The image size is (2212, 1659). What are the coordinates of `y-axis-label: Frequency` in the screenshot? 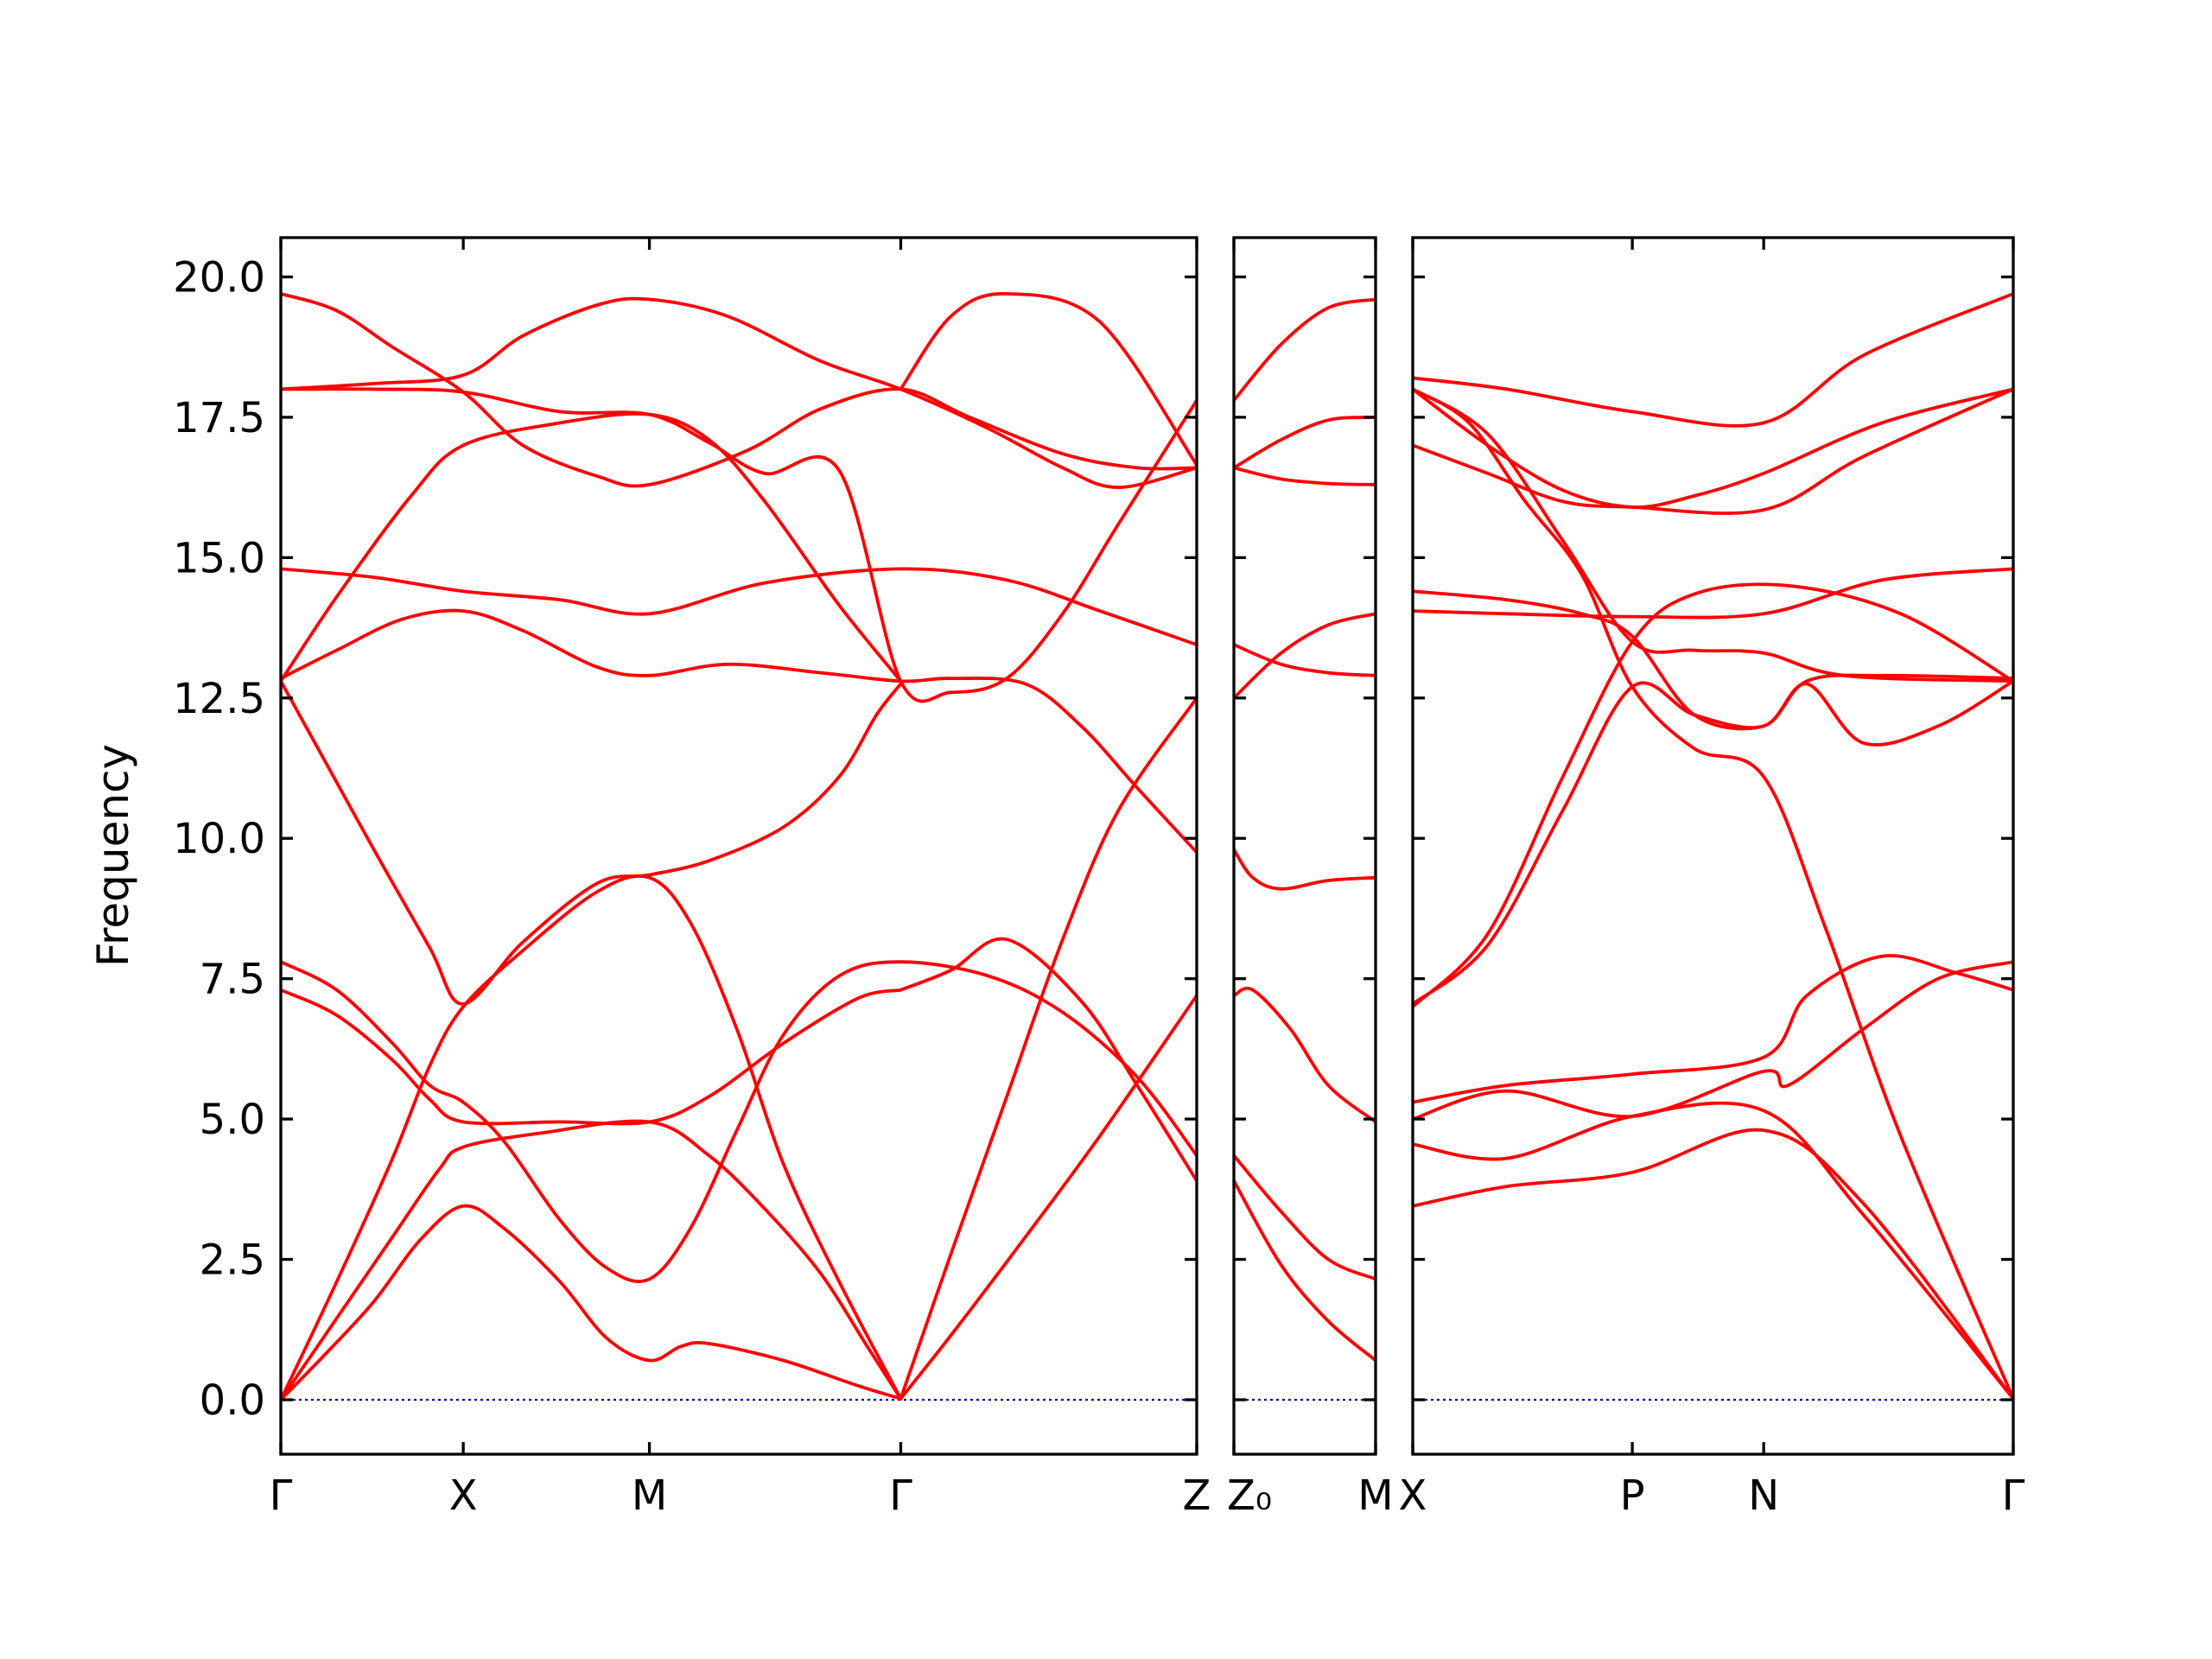 It's located at (113, 855).